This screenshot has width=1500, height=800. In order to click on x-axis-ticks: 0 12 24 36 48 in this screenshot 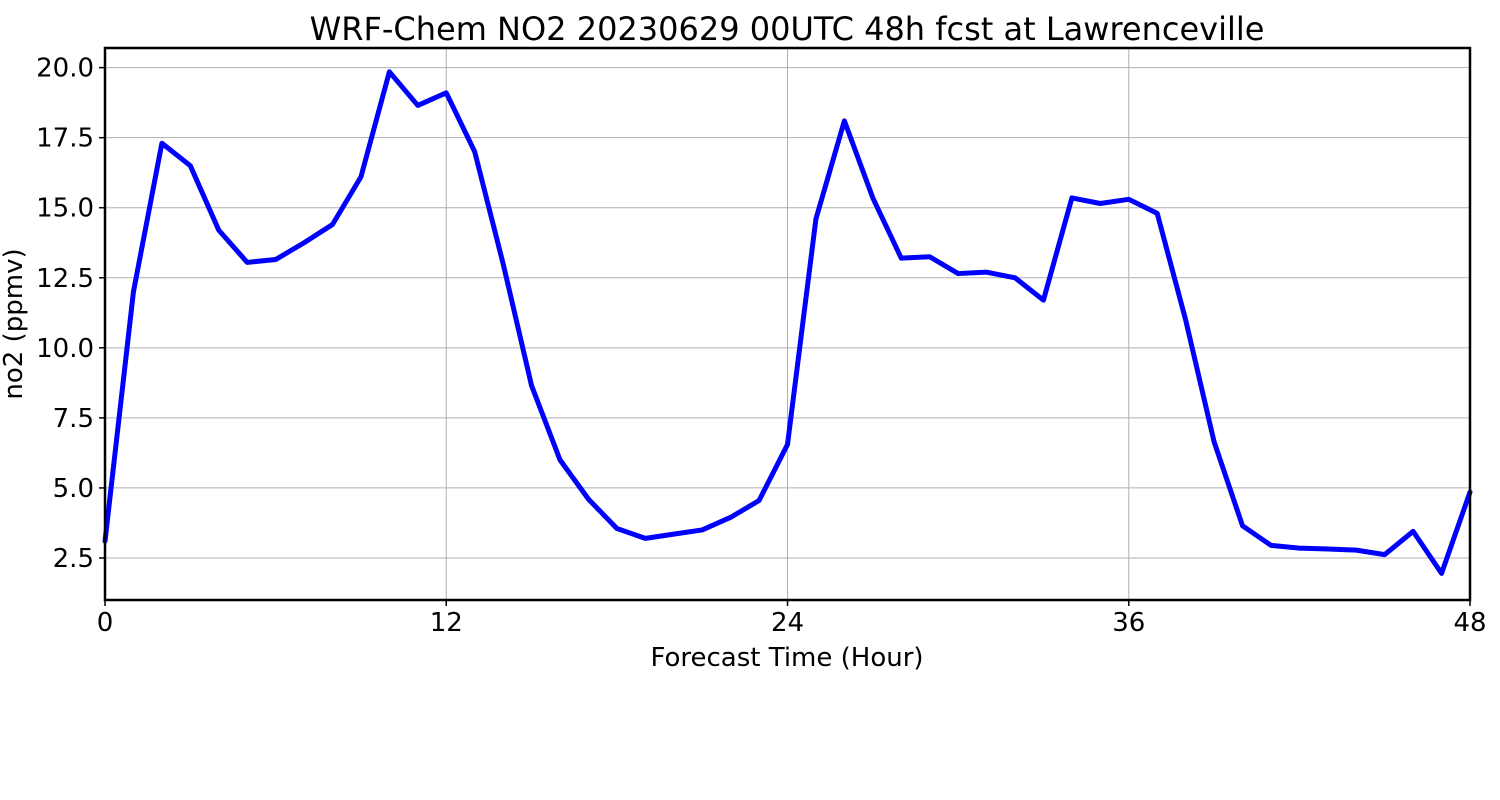, I will do `click(792, 619)`.